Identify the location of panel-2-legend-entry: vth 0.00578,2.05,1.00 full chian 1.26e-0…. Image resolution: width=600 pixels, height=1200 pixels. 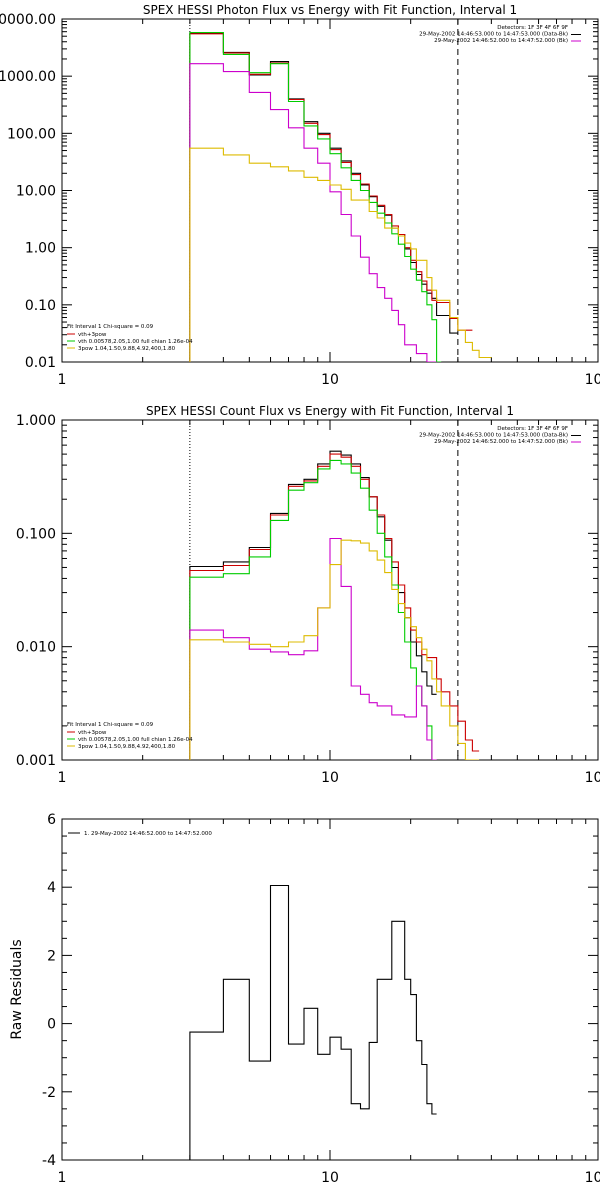
(135, 740).